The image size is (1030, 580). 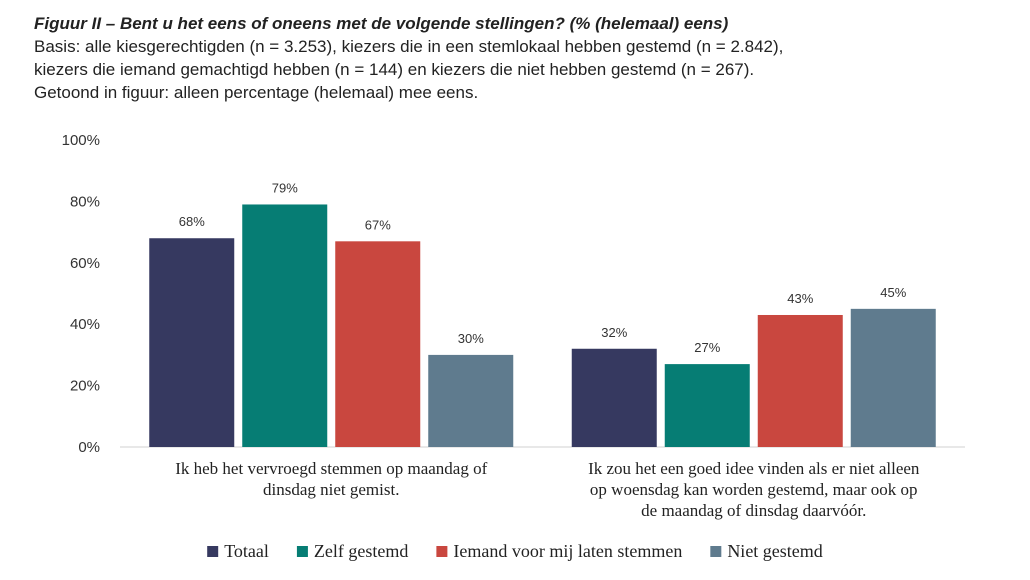 What do you see at coordinates (753, 510) in the screenshot?
I see `category-label-line: de maandag of dinsdag daarvóór.` at bounding box center [753, 510].